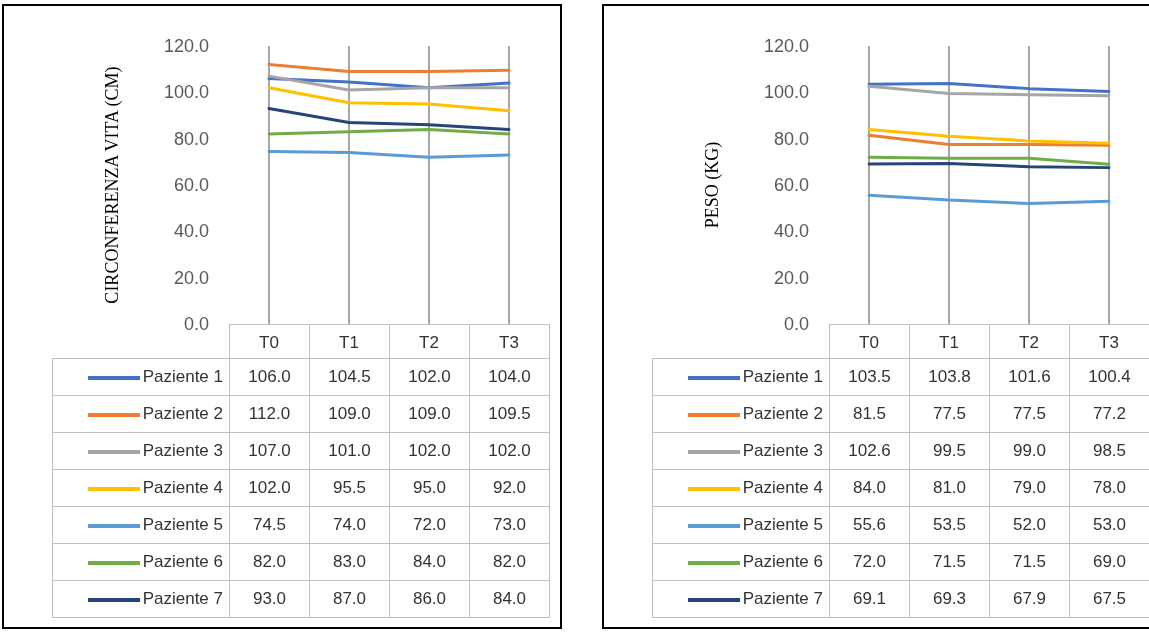  I want to click on data-label: 78.0, so click(1109, 488).